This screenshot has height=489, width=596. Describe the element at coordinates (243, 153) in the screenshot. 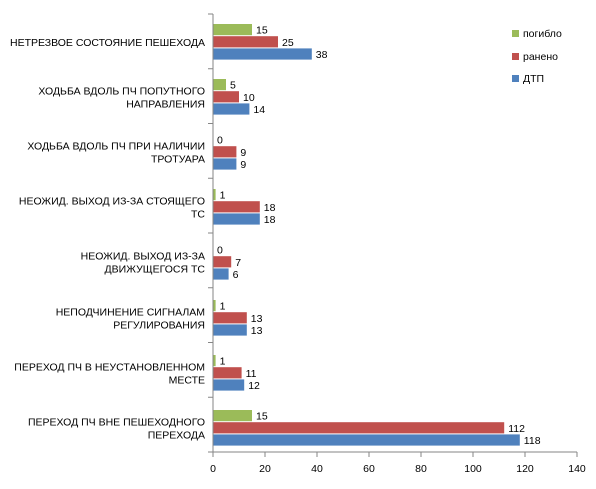

I see `data-label-1-2: 9` at that location.